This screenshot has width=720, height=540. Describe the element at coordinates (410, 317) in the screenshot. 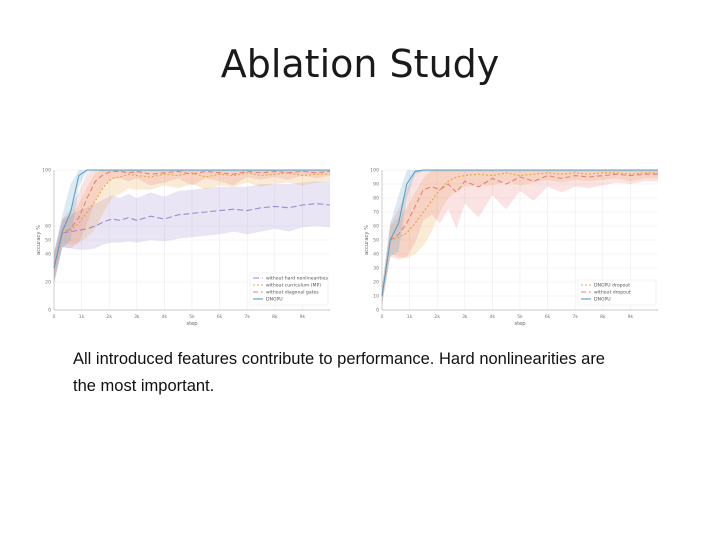

I see `chart-right-xtick-label-1: 1k` at that location.